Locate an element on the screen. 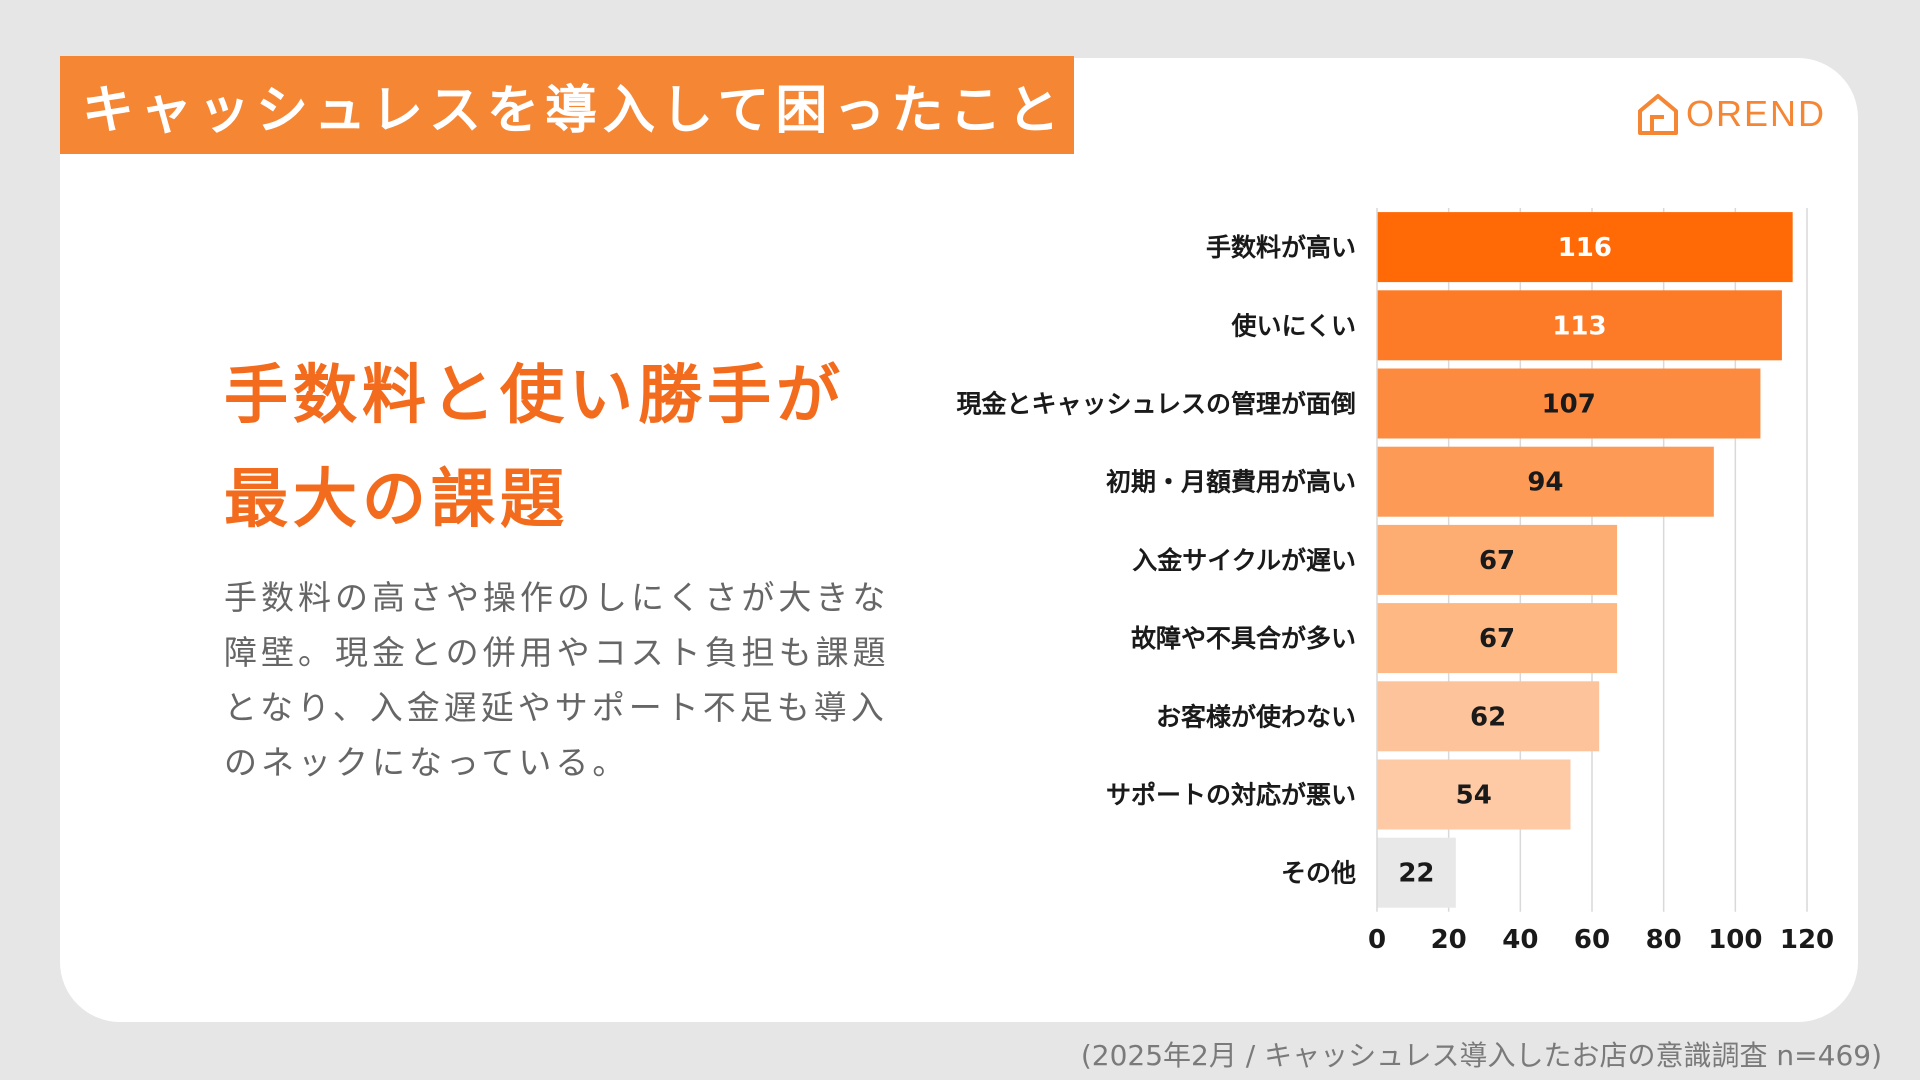 Image resolution: width=1920 pixels, height=1080 pixels. category-label: 初期・月額費用が高い is located at coordinates (1231, 482).